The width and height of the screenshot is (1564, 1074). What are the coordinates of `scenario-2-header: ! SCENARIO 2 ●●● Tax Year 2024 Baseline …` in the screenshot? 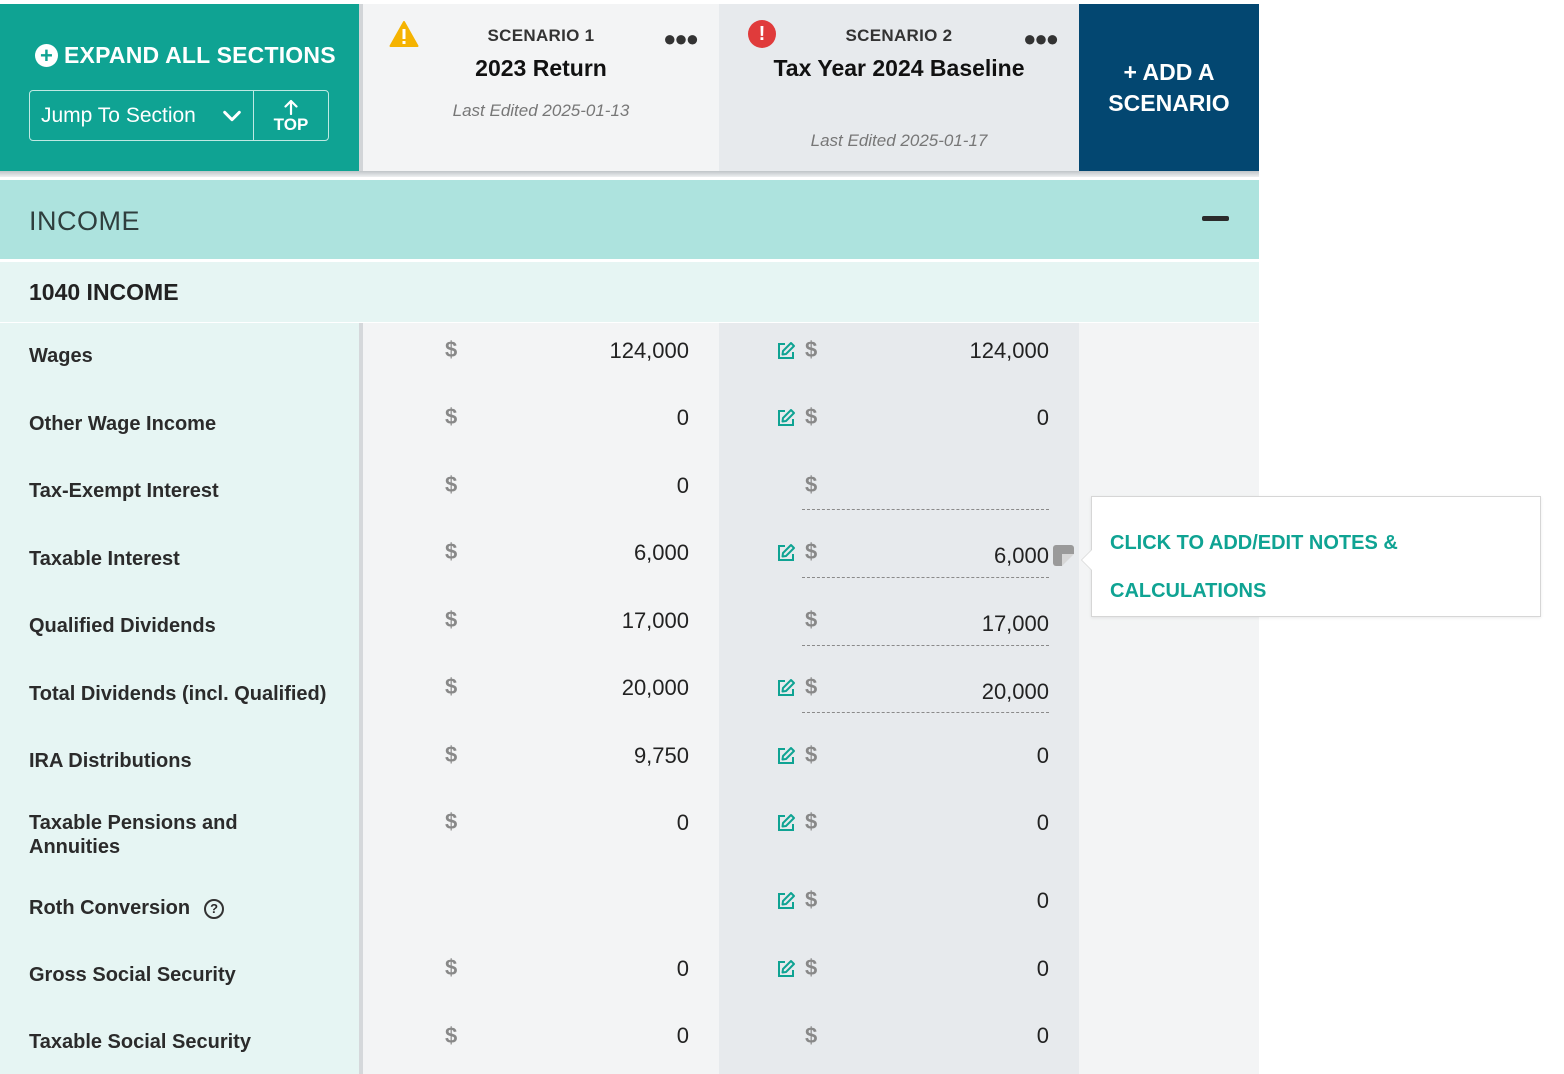 It's located at (899, 87).